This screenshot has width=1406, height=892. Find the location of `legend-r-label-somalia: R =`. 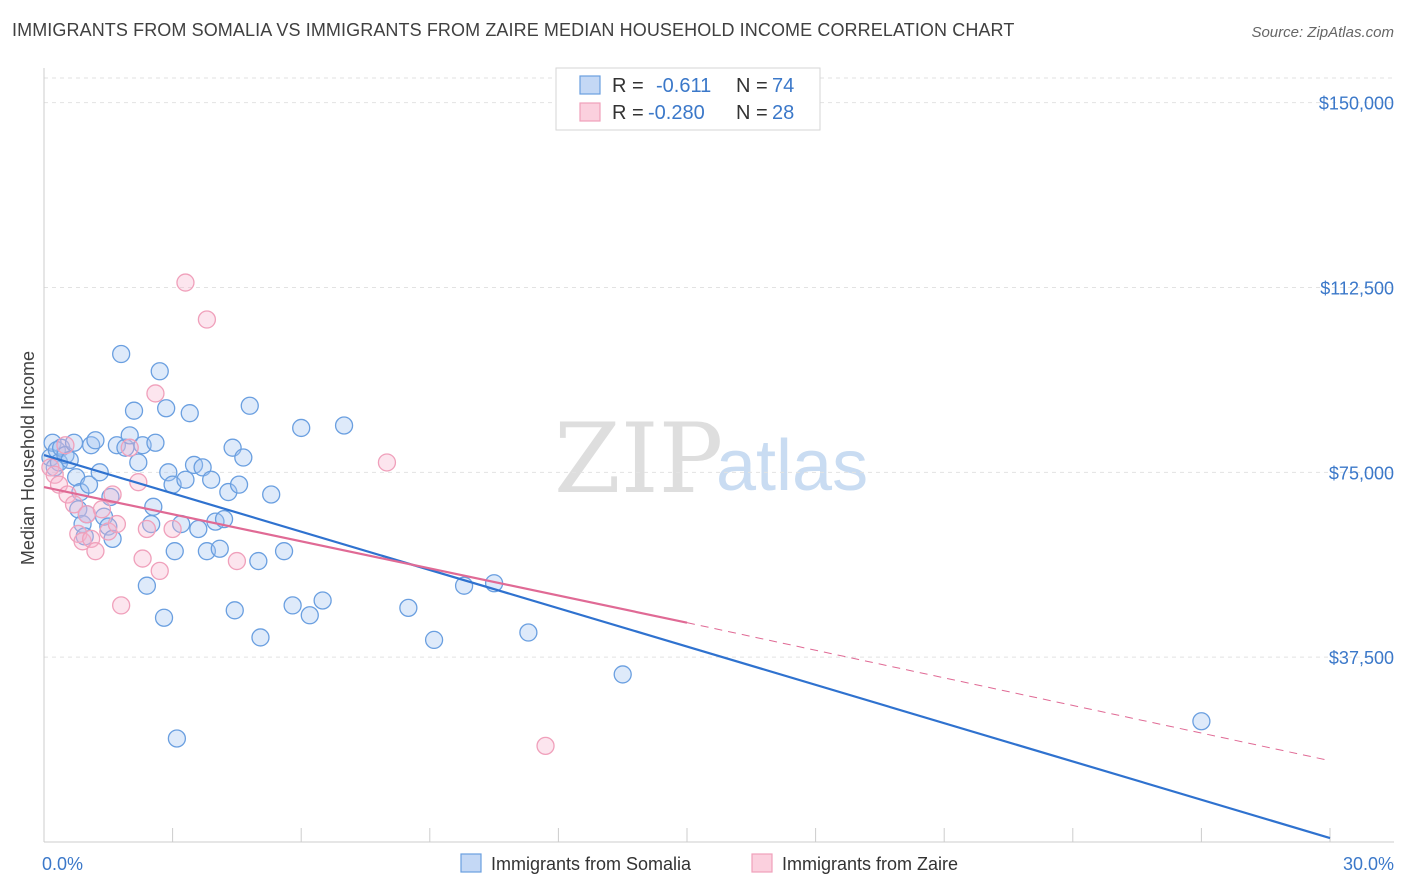

legend-r-label-somalia: R = is located at coordinates (628, 86).